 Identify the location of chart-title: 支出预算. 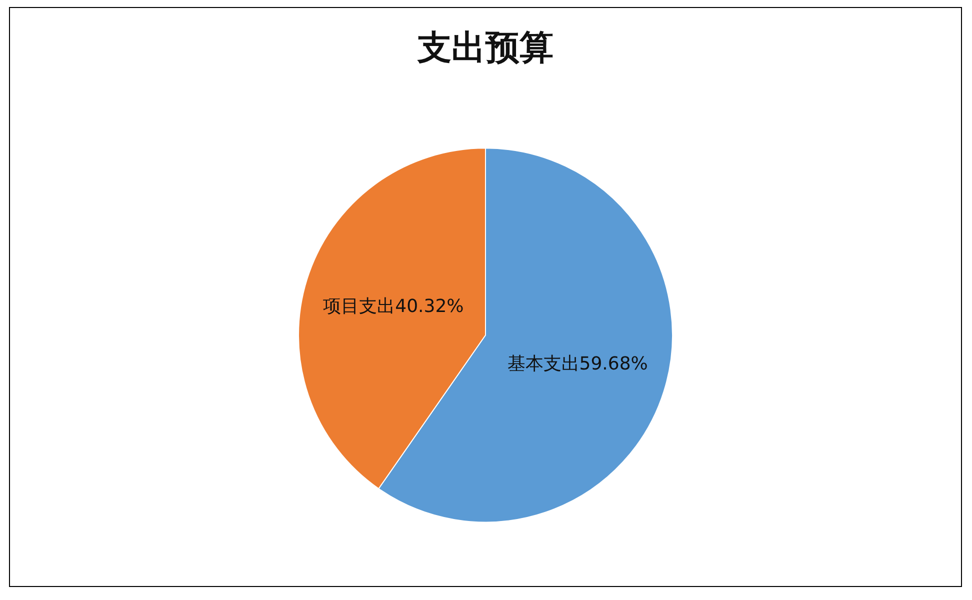
(485, 48).